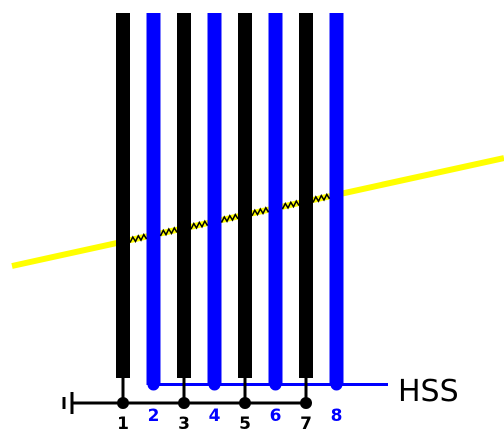 The width and height of the screenshot is (504, 432). Describe the element at coordinates (123, 423) in the screenshot. I see `strip-label-1: 1` at that location.